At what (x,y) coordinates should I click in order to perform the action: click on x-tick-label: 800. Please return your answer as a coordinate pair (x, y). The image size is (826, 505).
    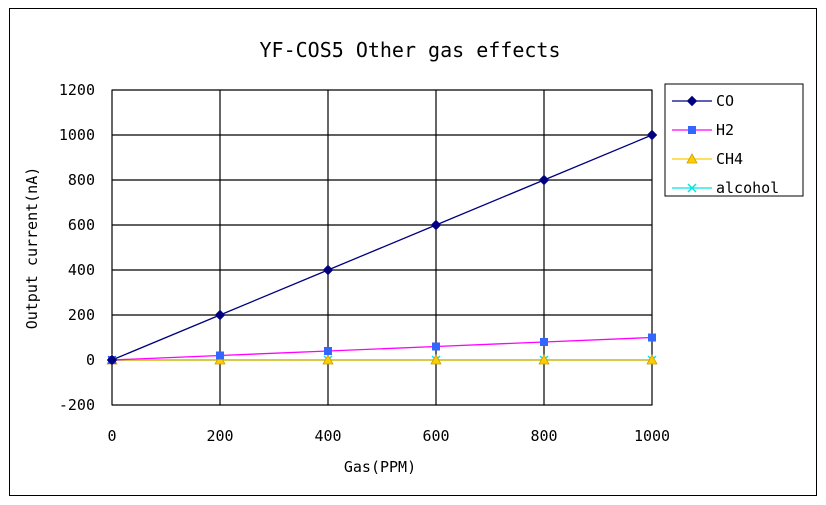
    Looking at the image, I should click on (543, 436).